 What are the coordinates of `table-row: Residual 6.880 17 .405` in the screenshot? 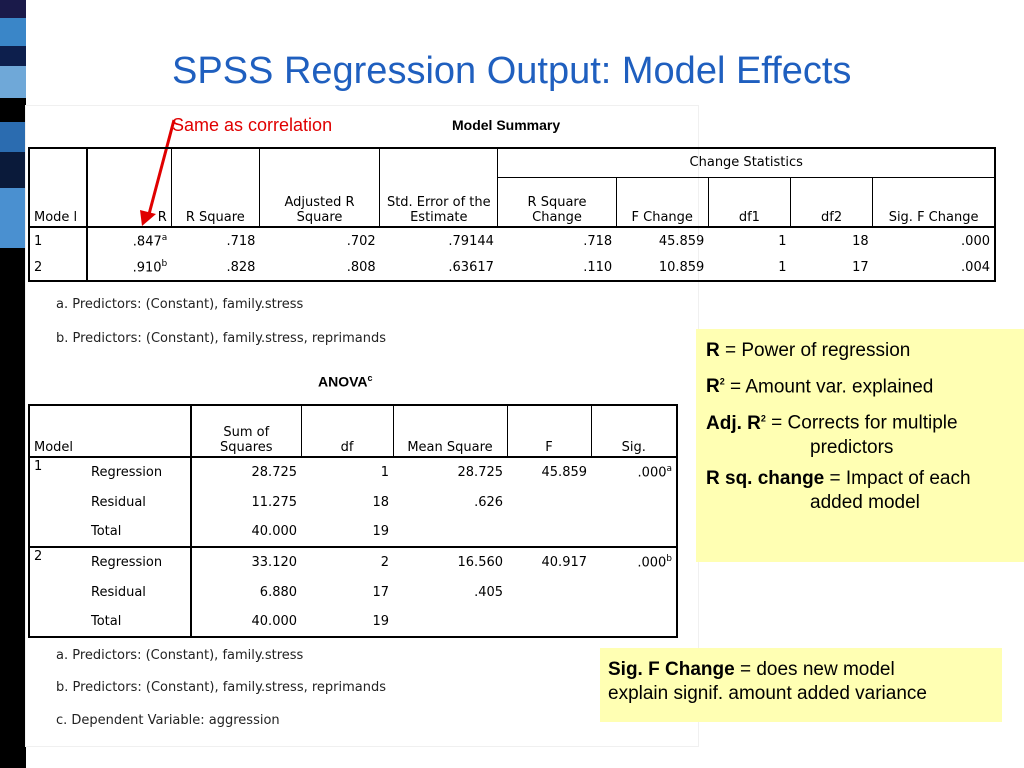 It's located at (354, 592).